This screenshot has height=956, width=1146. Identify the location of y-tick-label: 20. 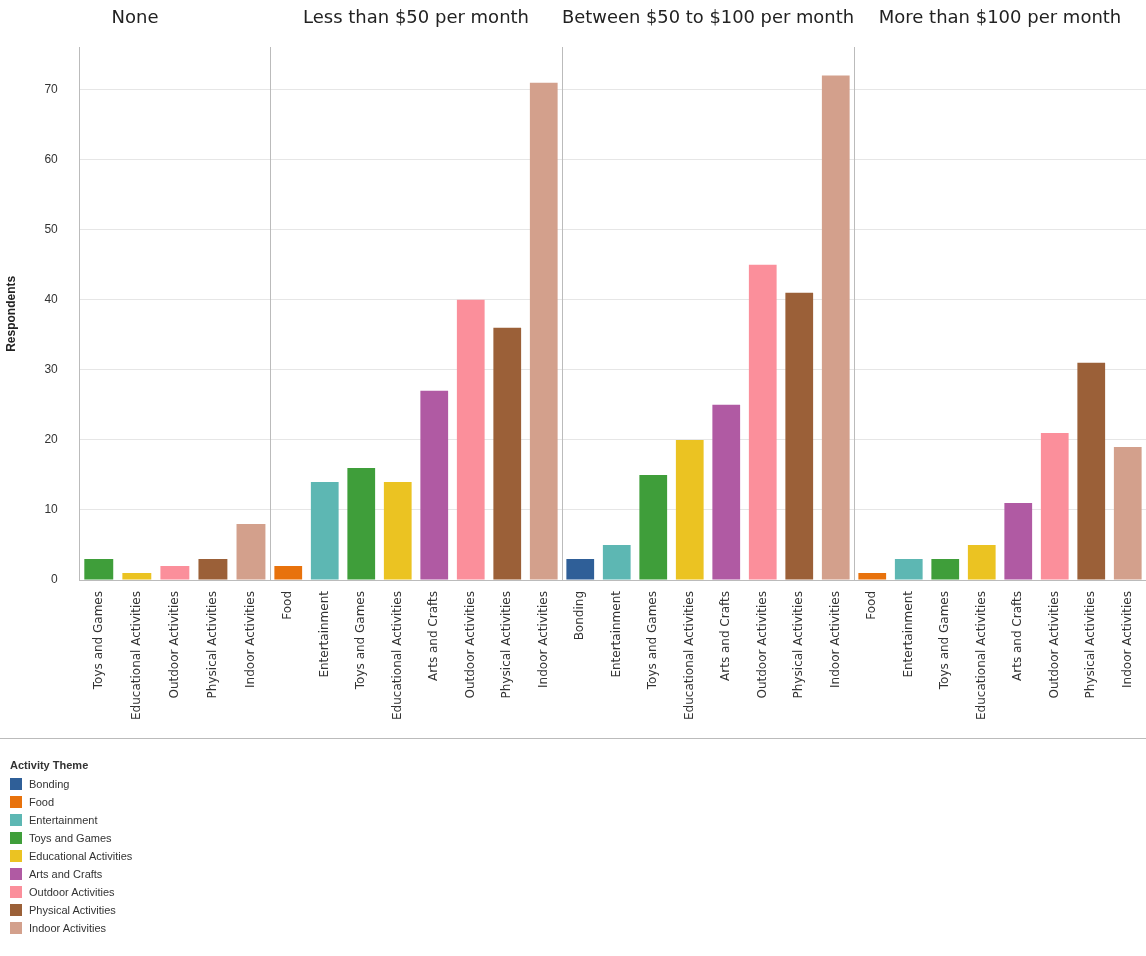
(51, 439).